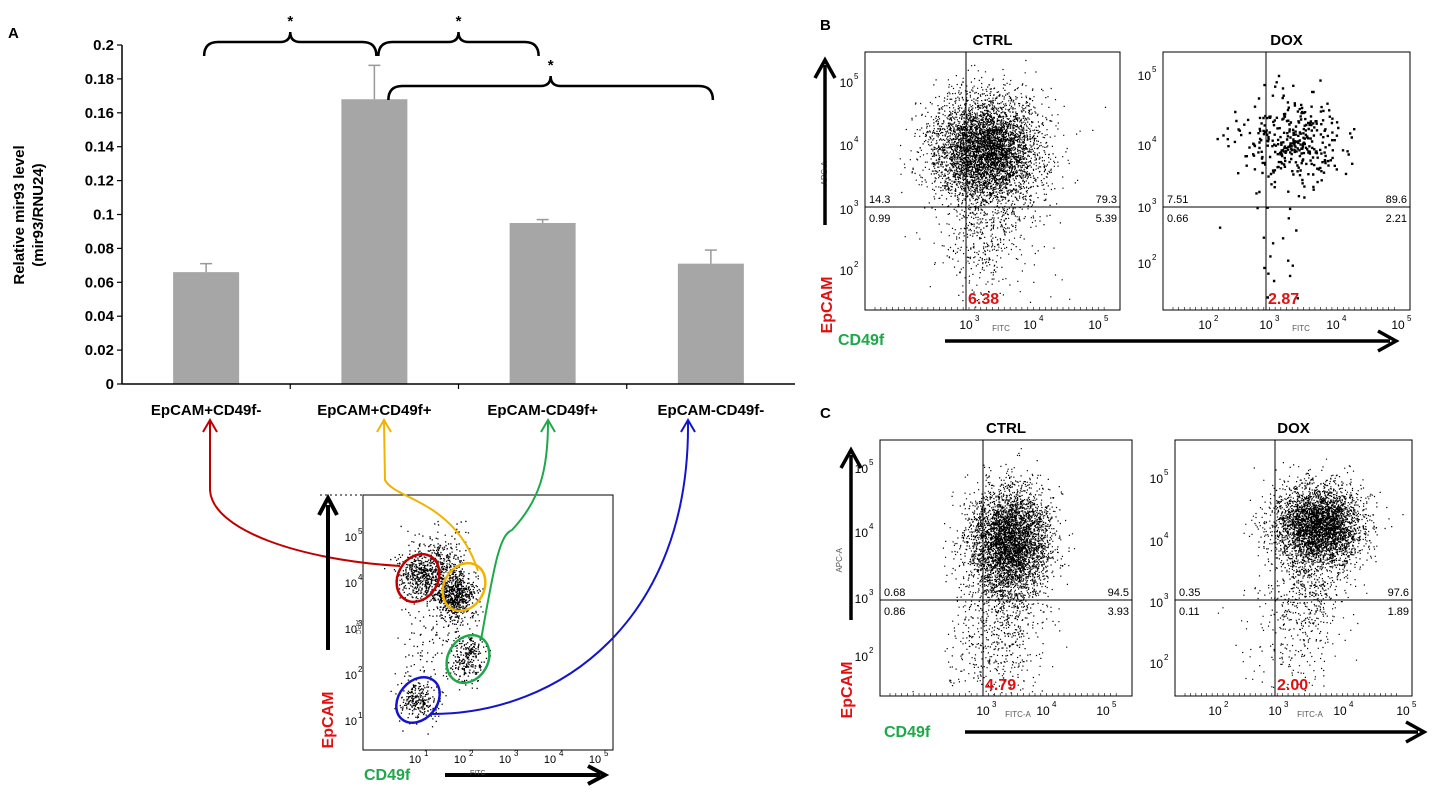  What do you see at coordinates (516, 753) in the screenshot?
I see `gating-x-tick-exp: 3` at bounding box center [516, 753].